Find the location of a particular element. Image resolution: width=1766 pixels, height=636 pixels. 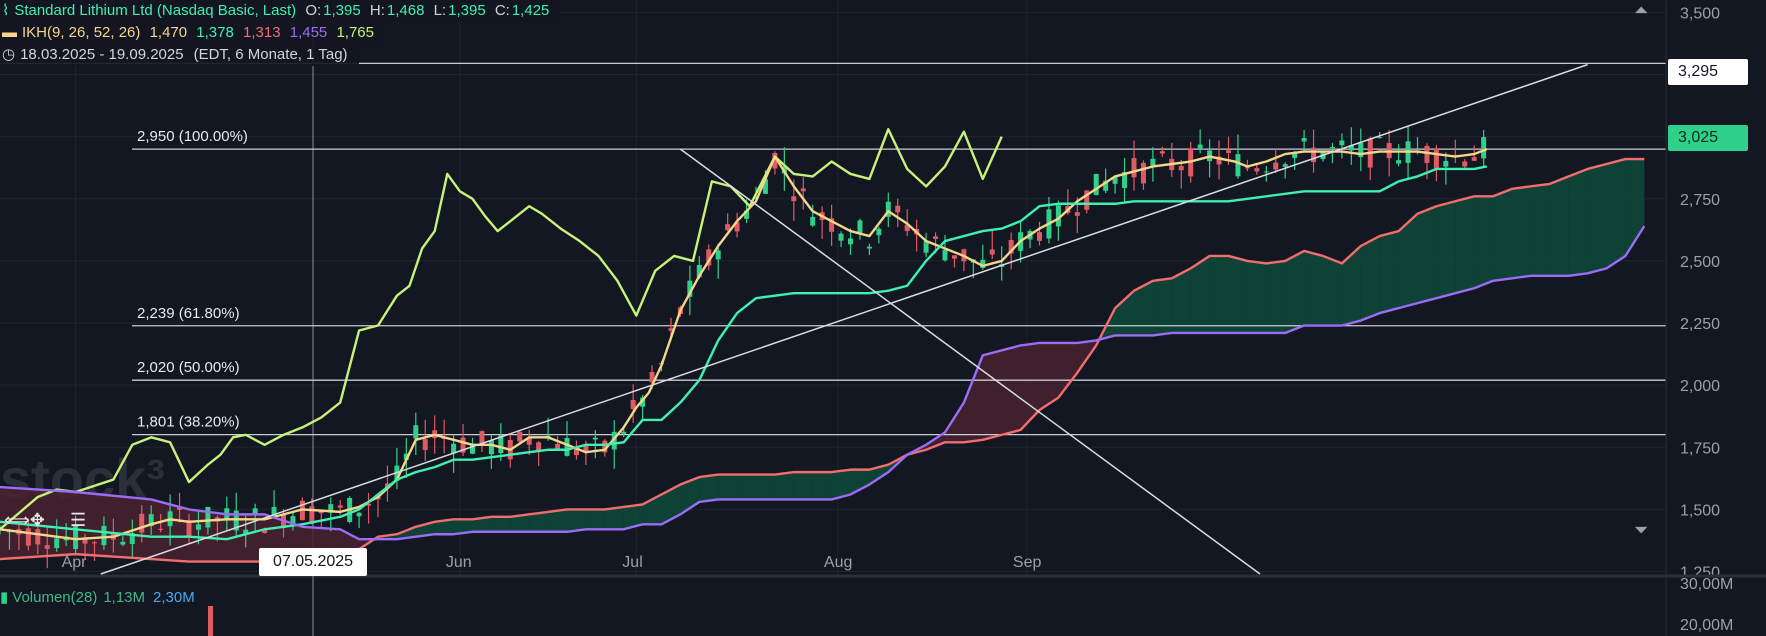

x-tick-label: Aug is located at coordinates (838, 562).